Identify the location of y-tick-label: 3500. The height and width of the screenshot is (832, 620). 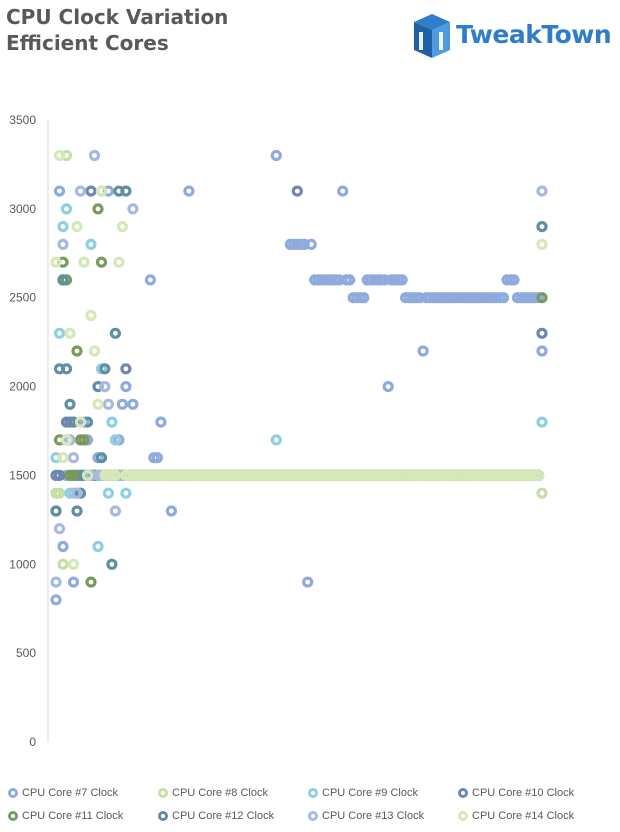
(22, 120).